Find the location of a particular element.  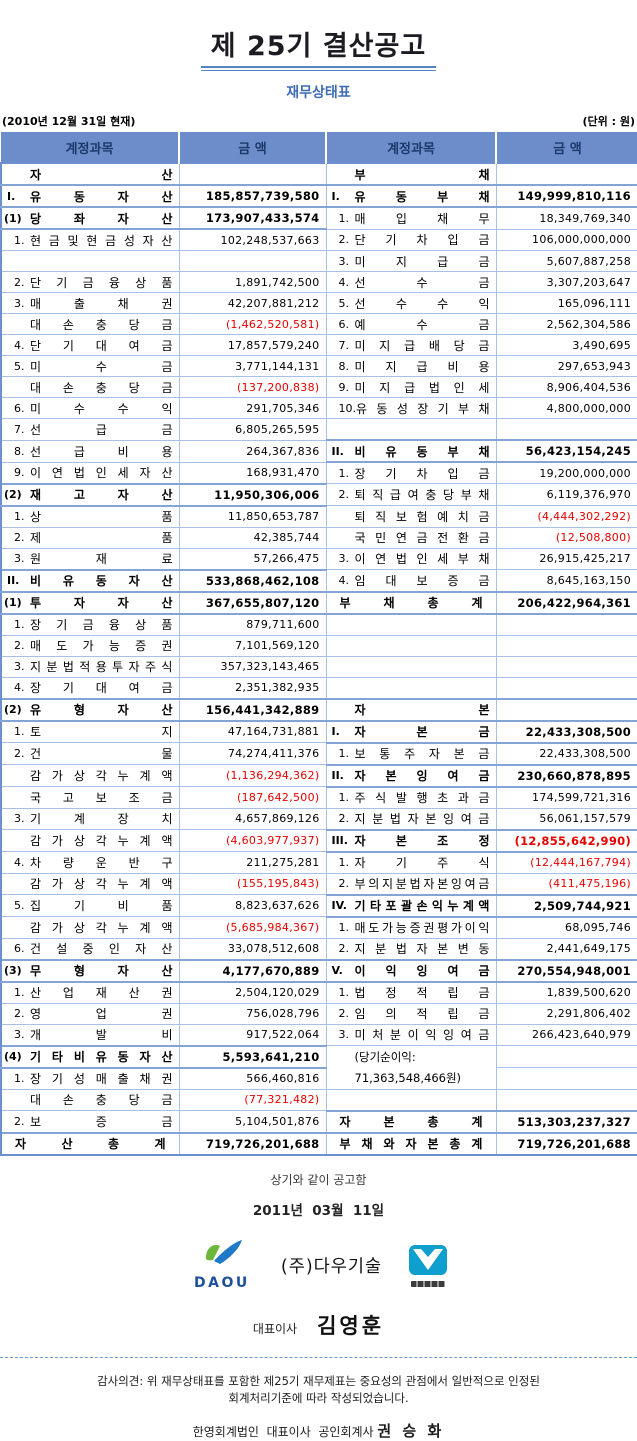

right-amount-cell: 56,061,157,579 is located at coordinates (566, 818).